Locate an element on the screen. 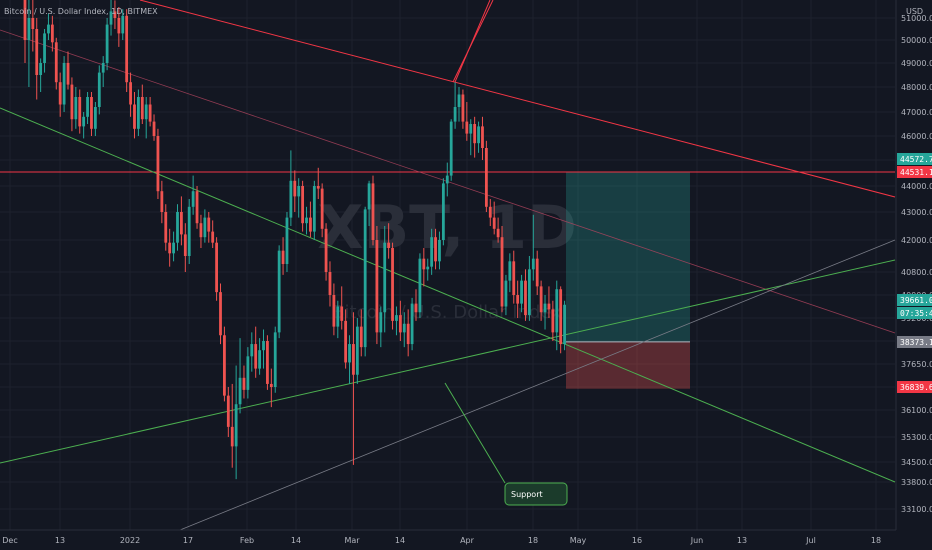  annotation-box is located at coordinates (536, 494).